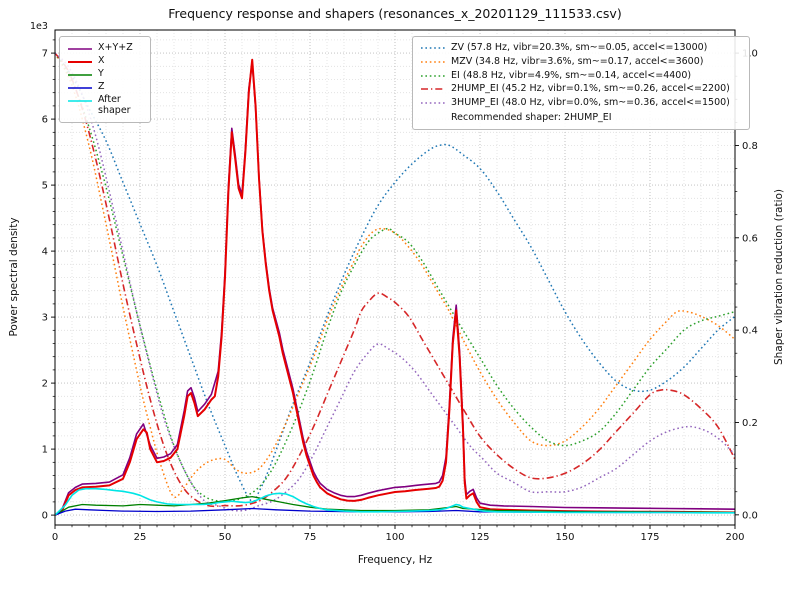 This screenshot has width=800, height=600. Describe the element at coordinates (394, 537) in the screenshot. I see `x-tick-label: 100` at that location.